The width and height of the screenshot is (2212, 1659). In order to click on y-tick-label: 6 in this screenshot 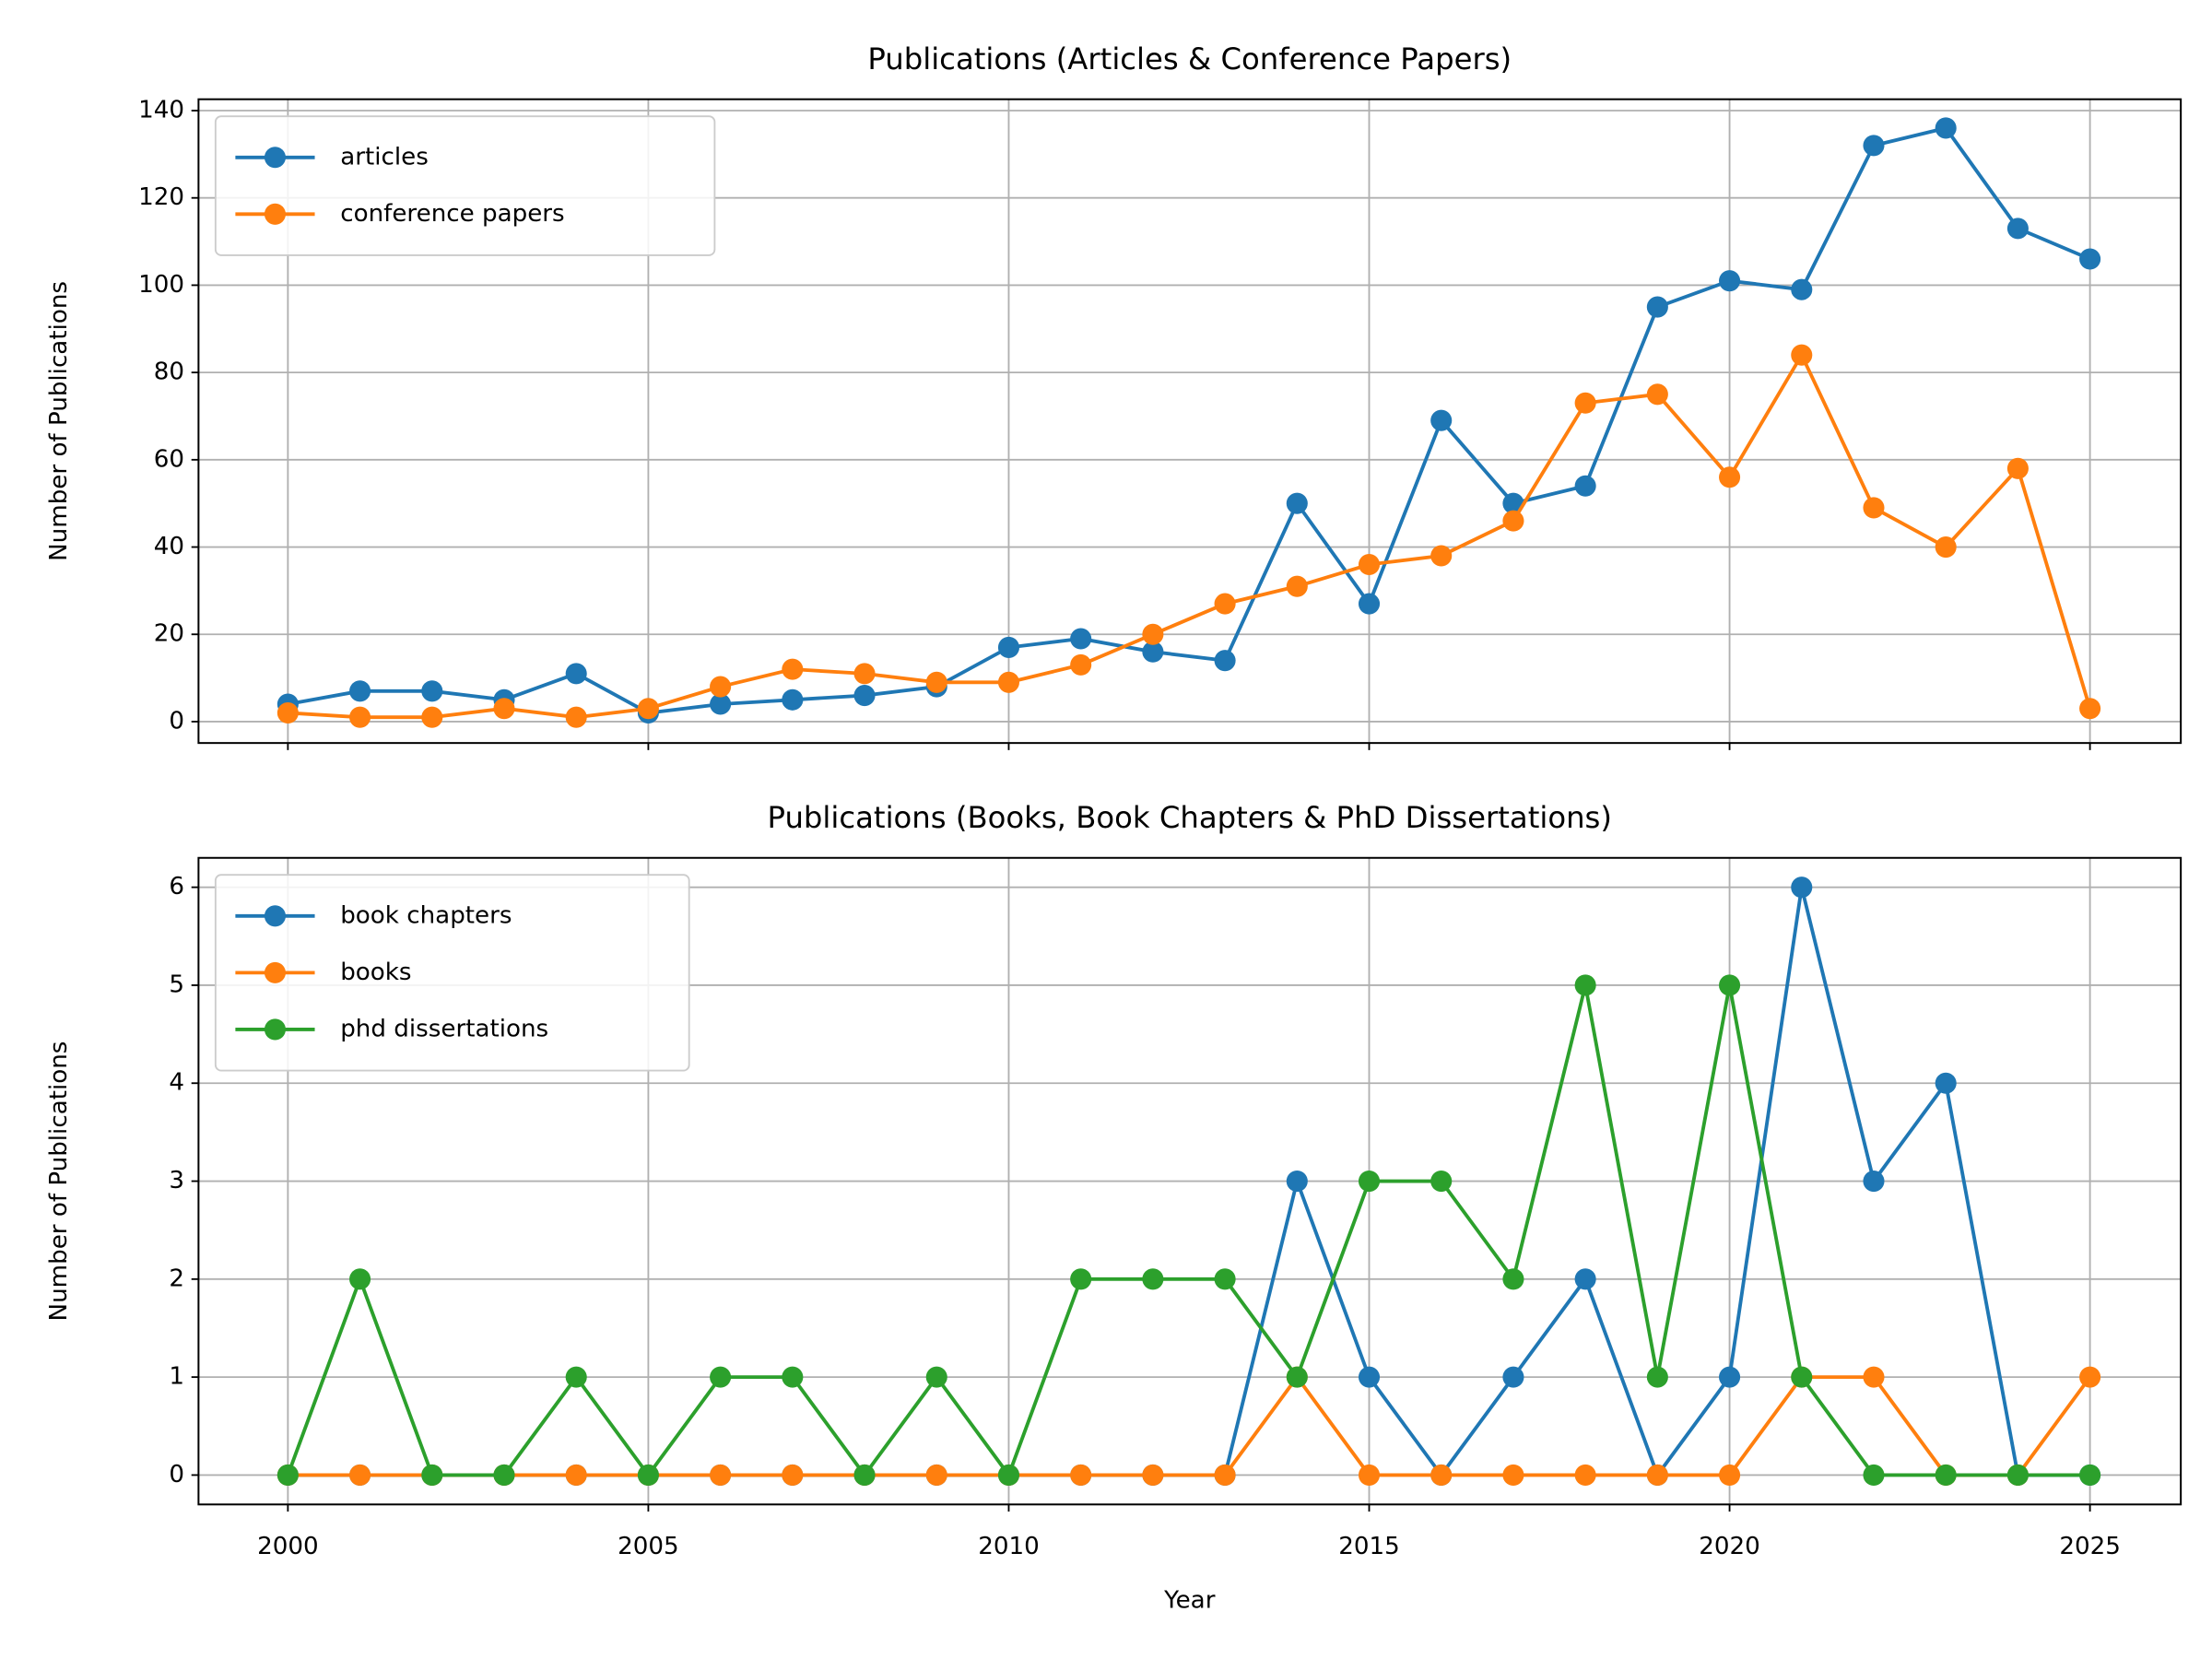, I will do `click(176, 886)`.